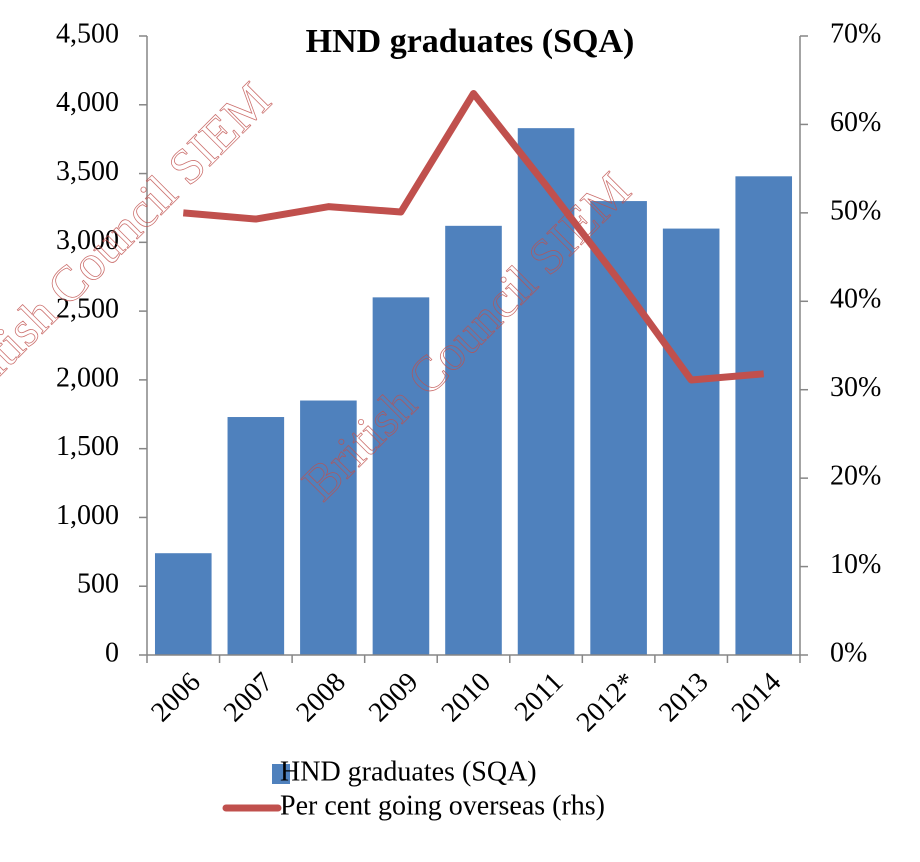  I want to click on y2-tick-label: 30%, so click(855, 387).